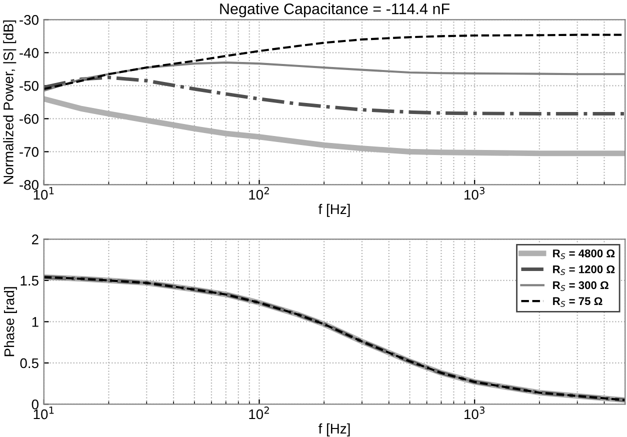 The width and height of the screenshot is (627, 437). I want to click on y-tick-label: -60, so click(29, 119).